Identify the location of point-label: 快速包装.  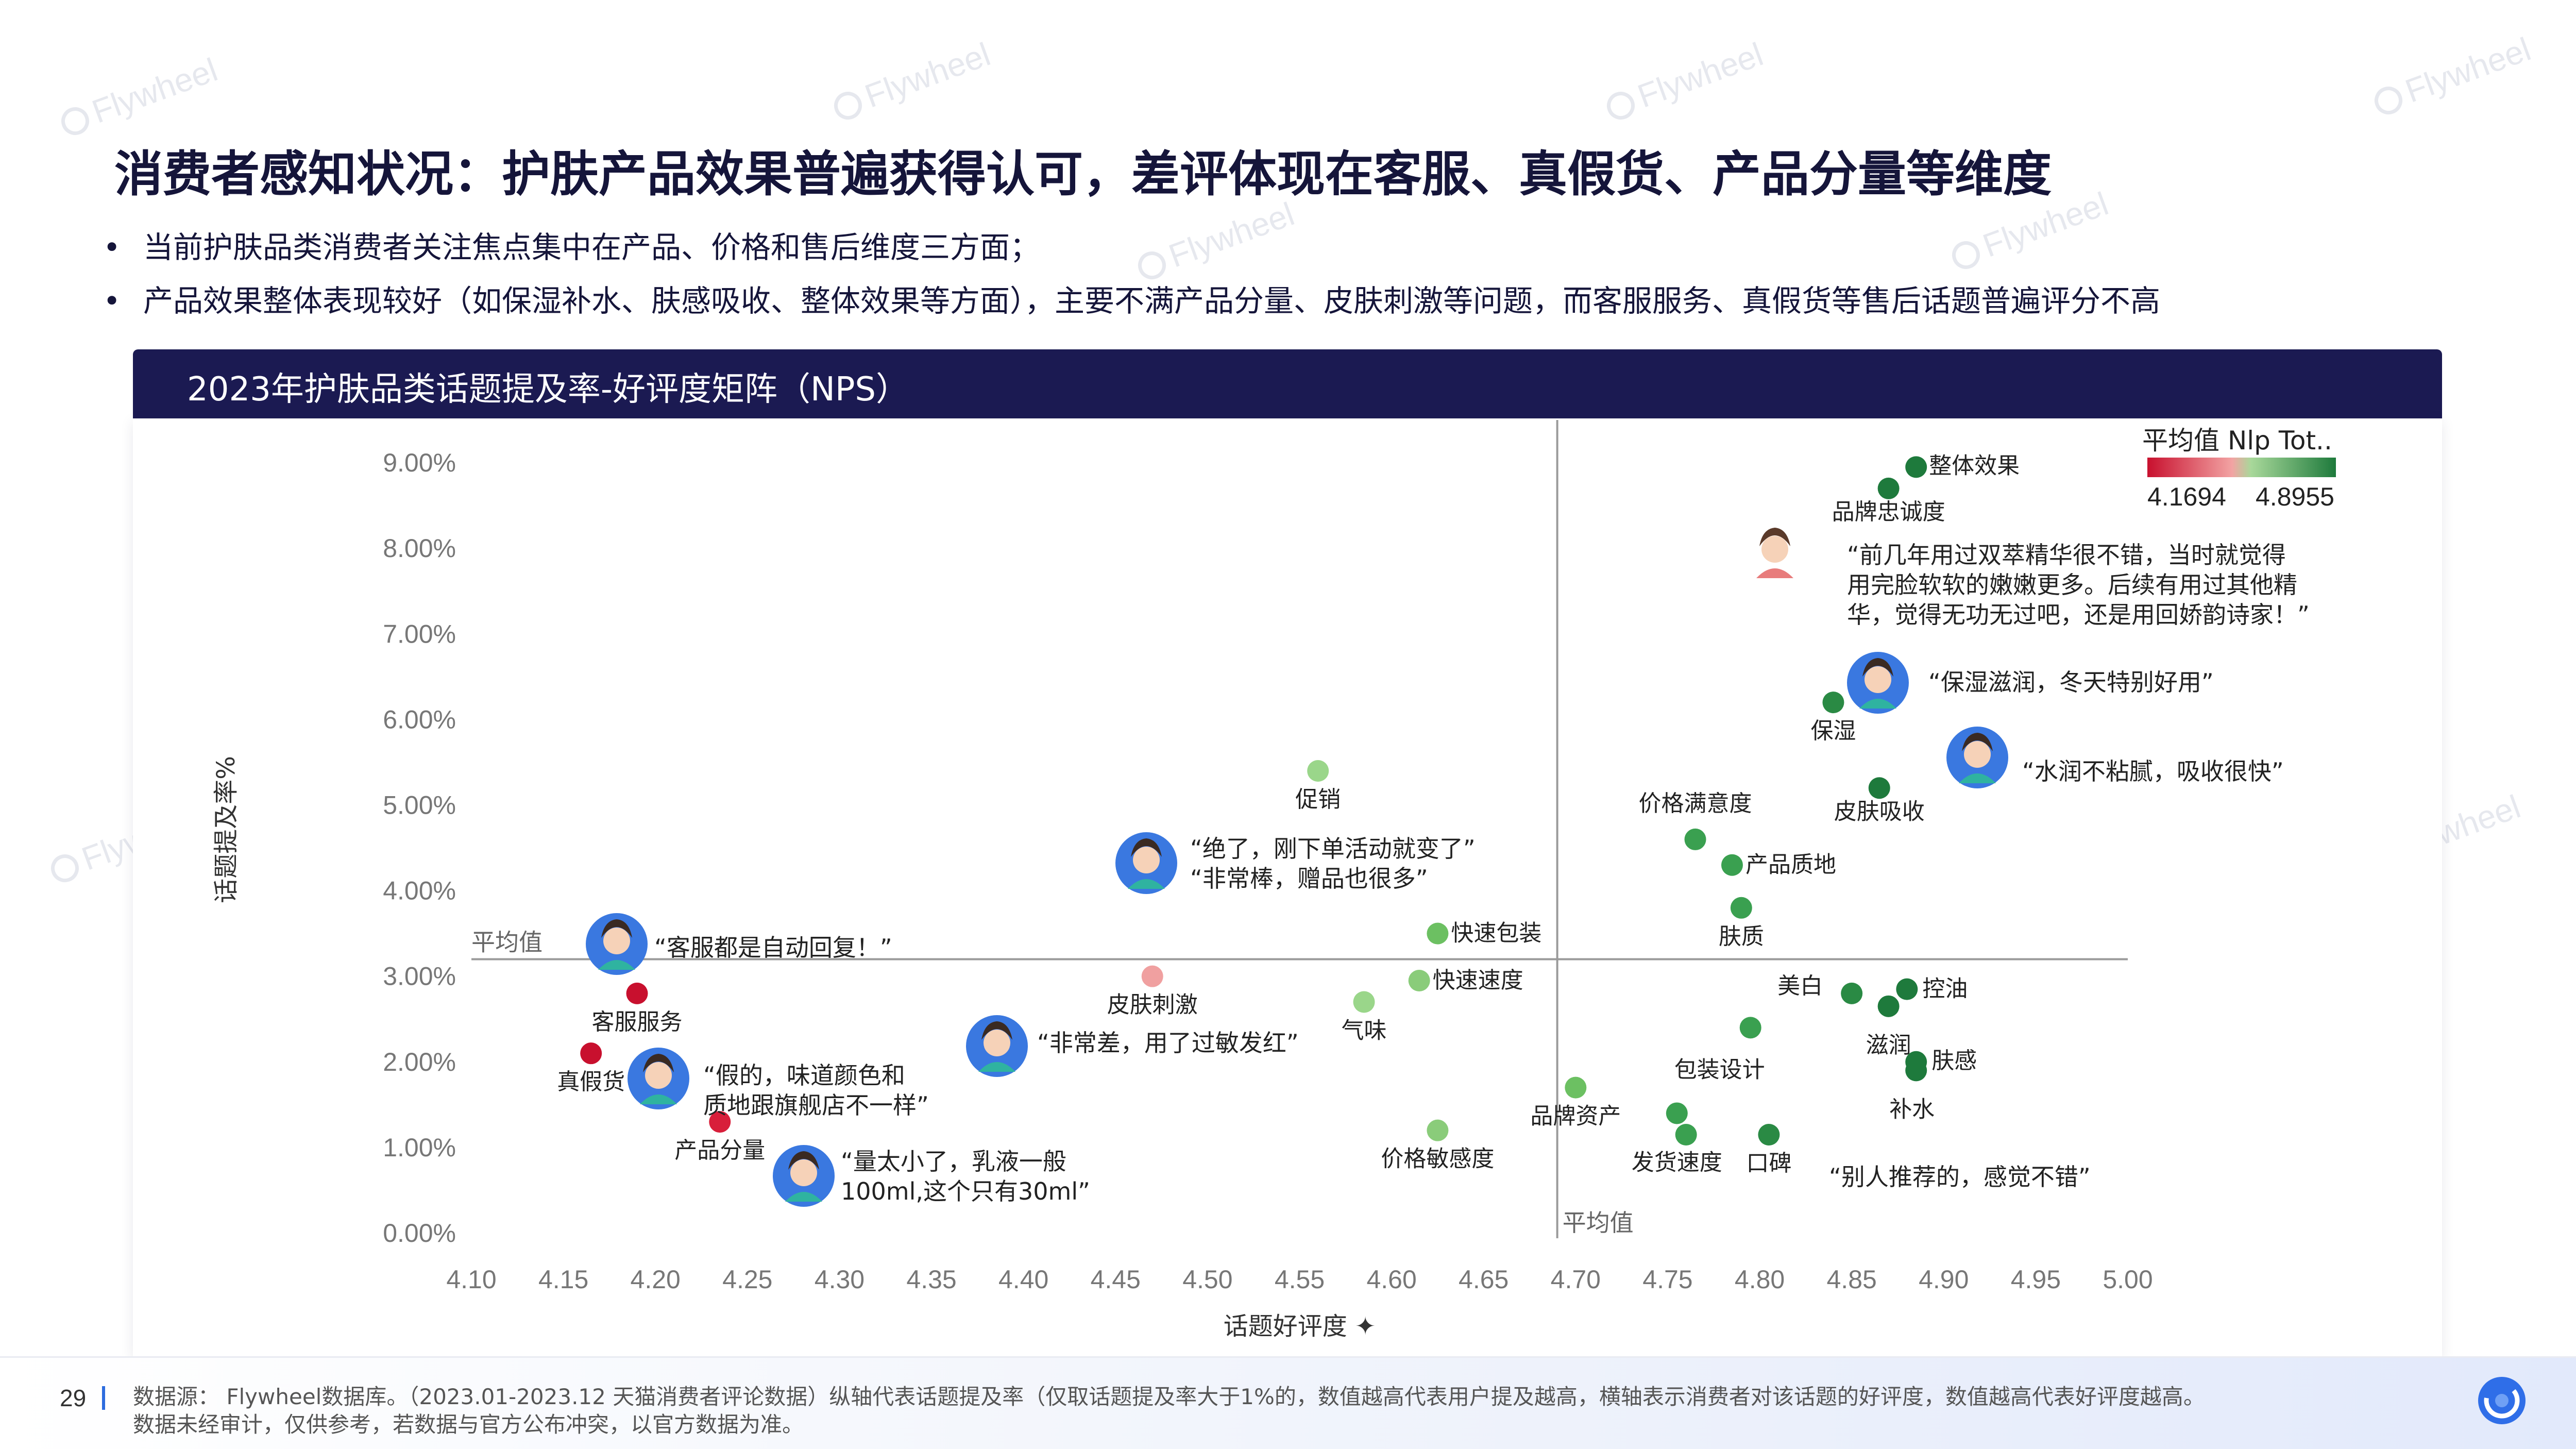
(1496, 933).